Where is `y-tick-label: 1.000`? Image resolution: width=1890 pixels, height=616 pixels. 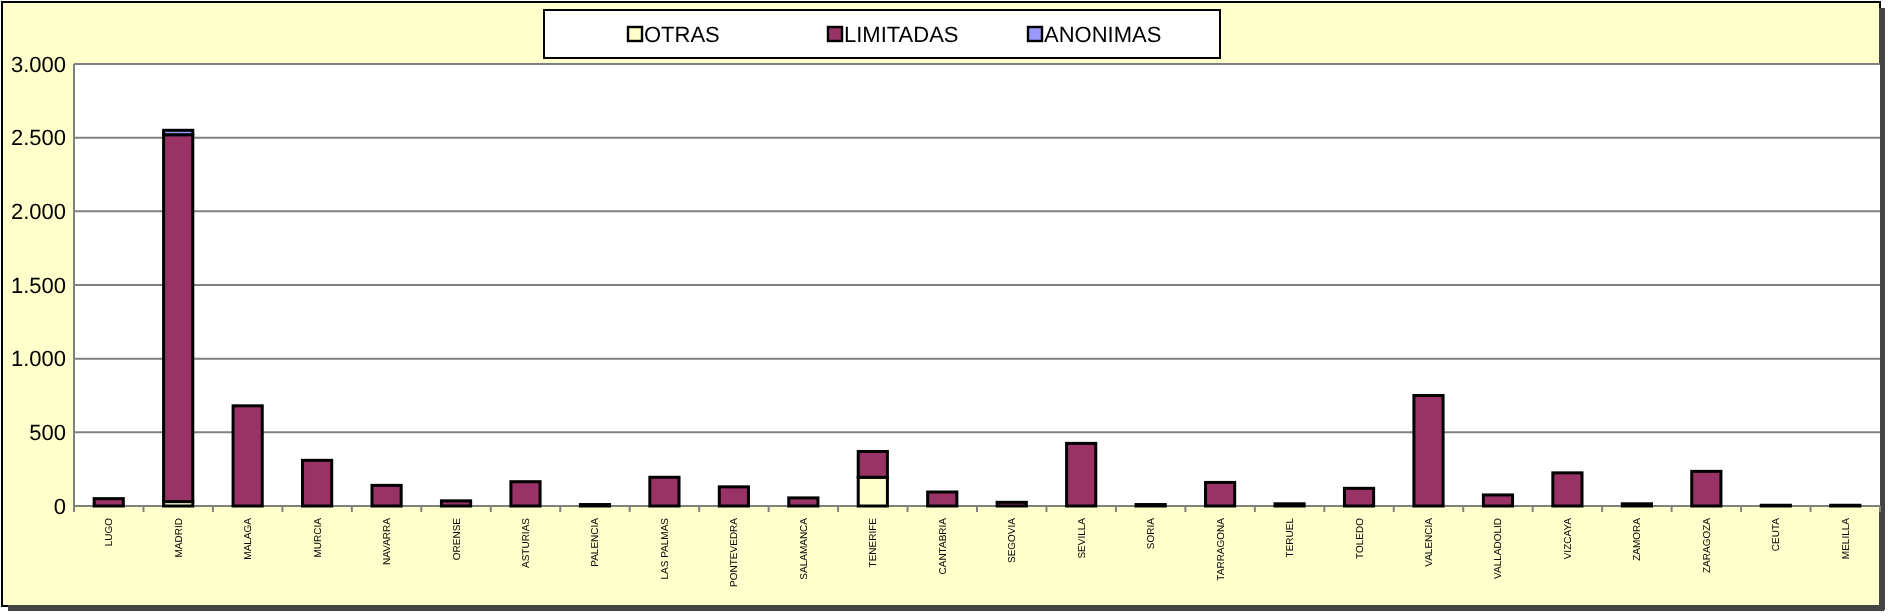
y-tick-label: 1.000 is located at coordinates (38, 360).